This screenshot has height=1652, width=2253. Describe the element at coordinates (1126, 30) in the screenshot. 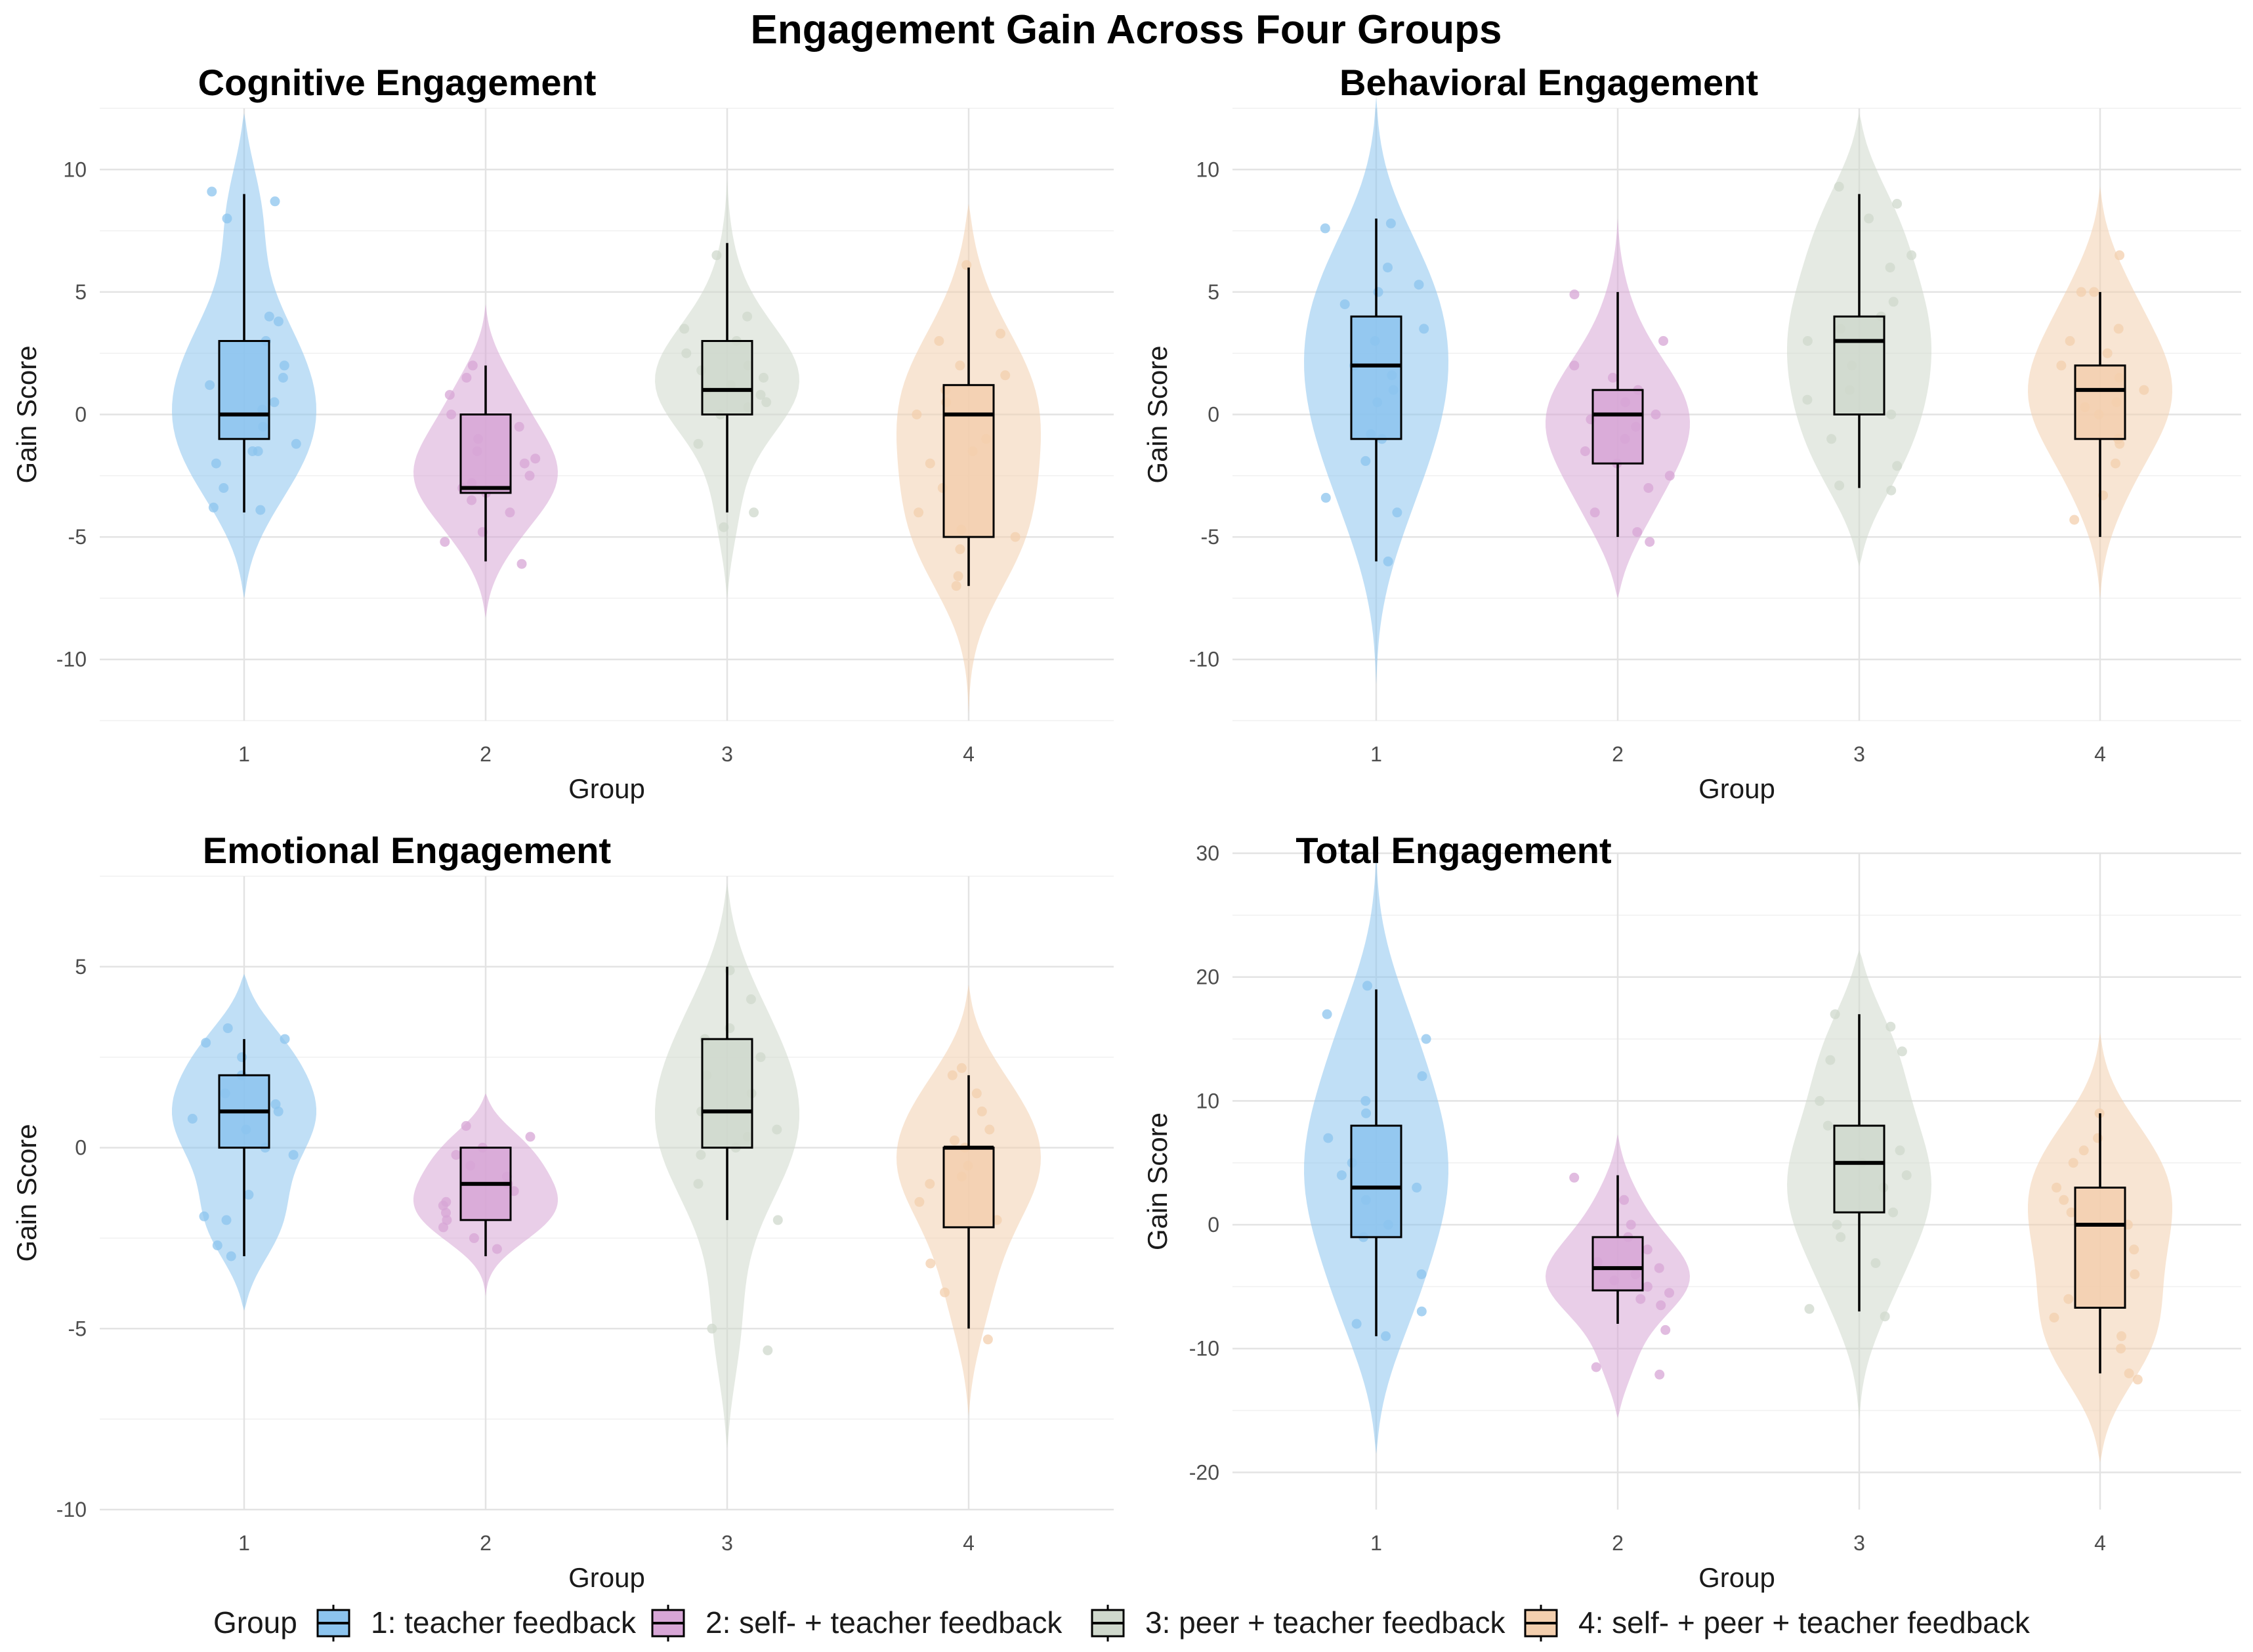

I see `main-title: Engagement Gain Across Four Groups` at that location.